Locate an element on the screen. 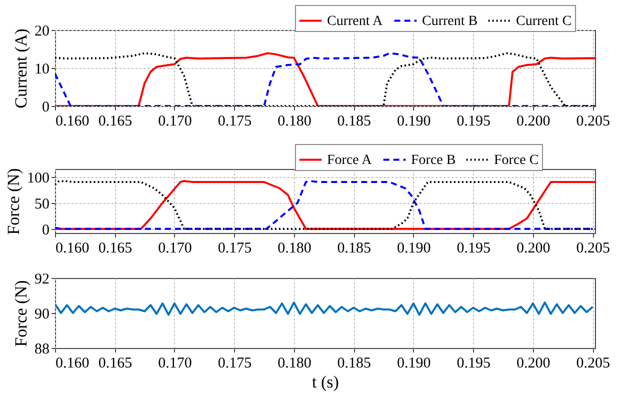 This screenshot has height=411, width=633. legend-label: Force C is located at coordinates (516, 160).